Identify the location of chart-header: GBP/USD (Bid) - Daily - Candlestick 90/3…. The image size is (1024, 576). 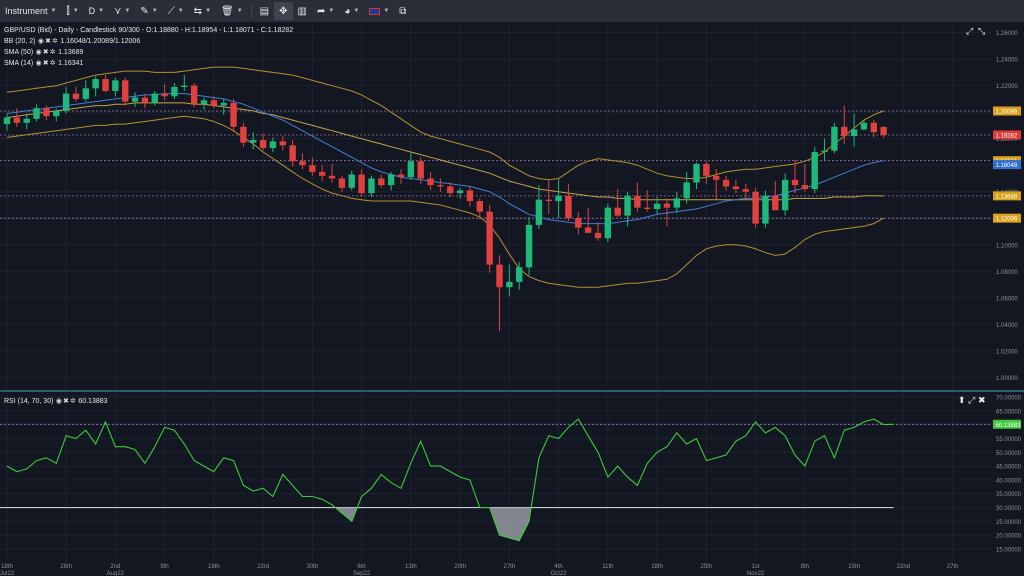
(149, 30).